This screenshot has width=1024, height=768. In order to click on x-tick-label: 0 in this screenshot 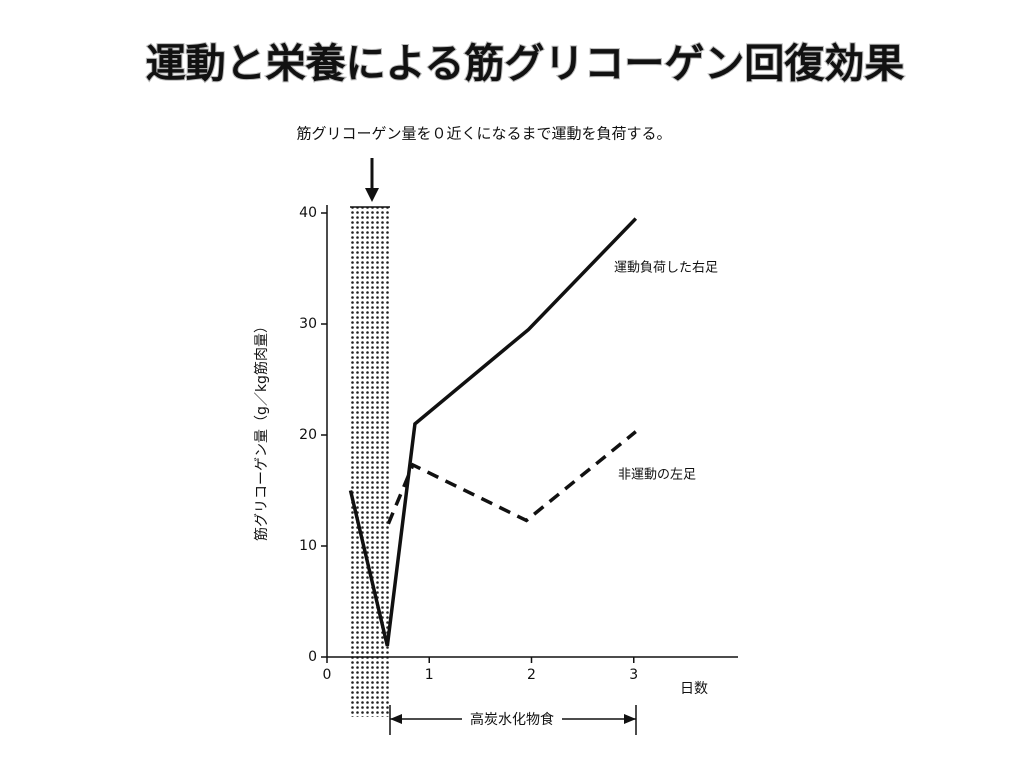, I will do `click(327, 675)`.